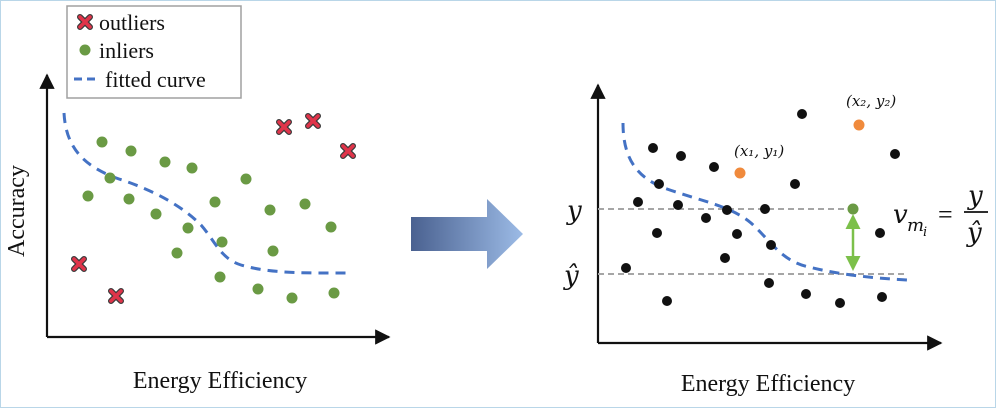  What do you see at coordinates (768, 384) in the screenshot?
I see `right-x-axis-title: Energy Efficiency` at bounding box center [768, 384].